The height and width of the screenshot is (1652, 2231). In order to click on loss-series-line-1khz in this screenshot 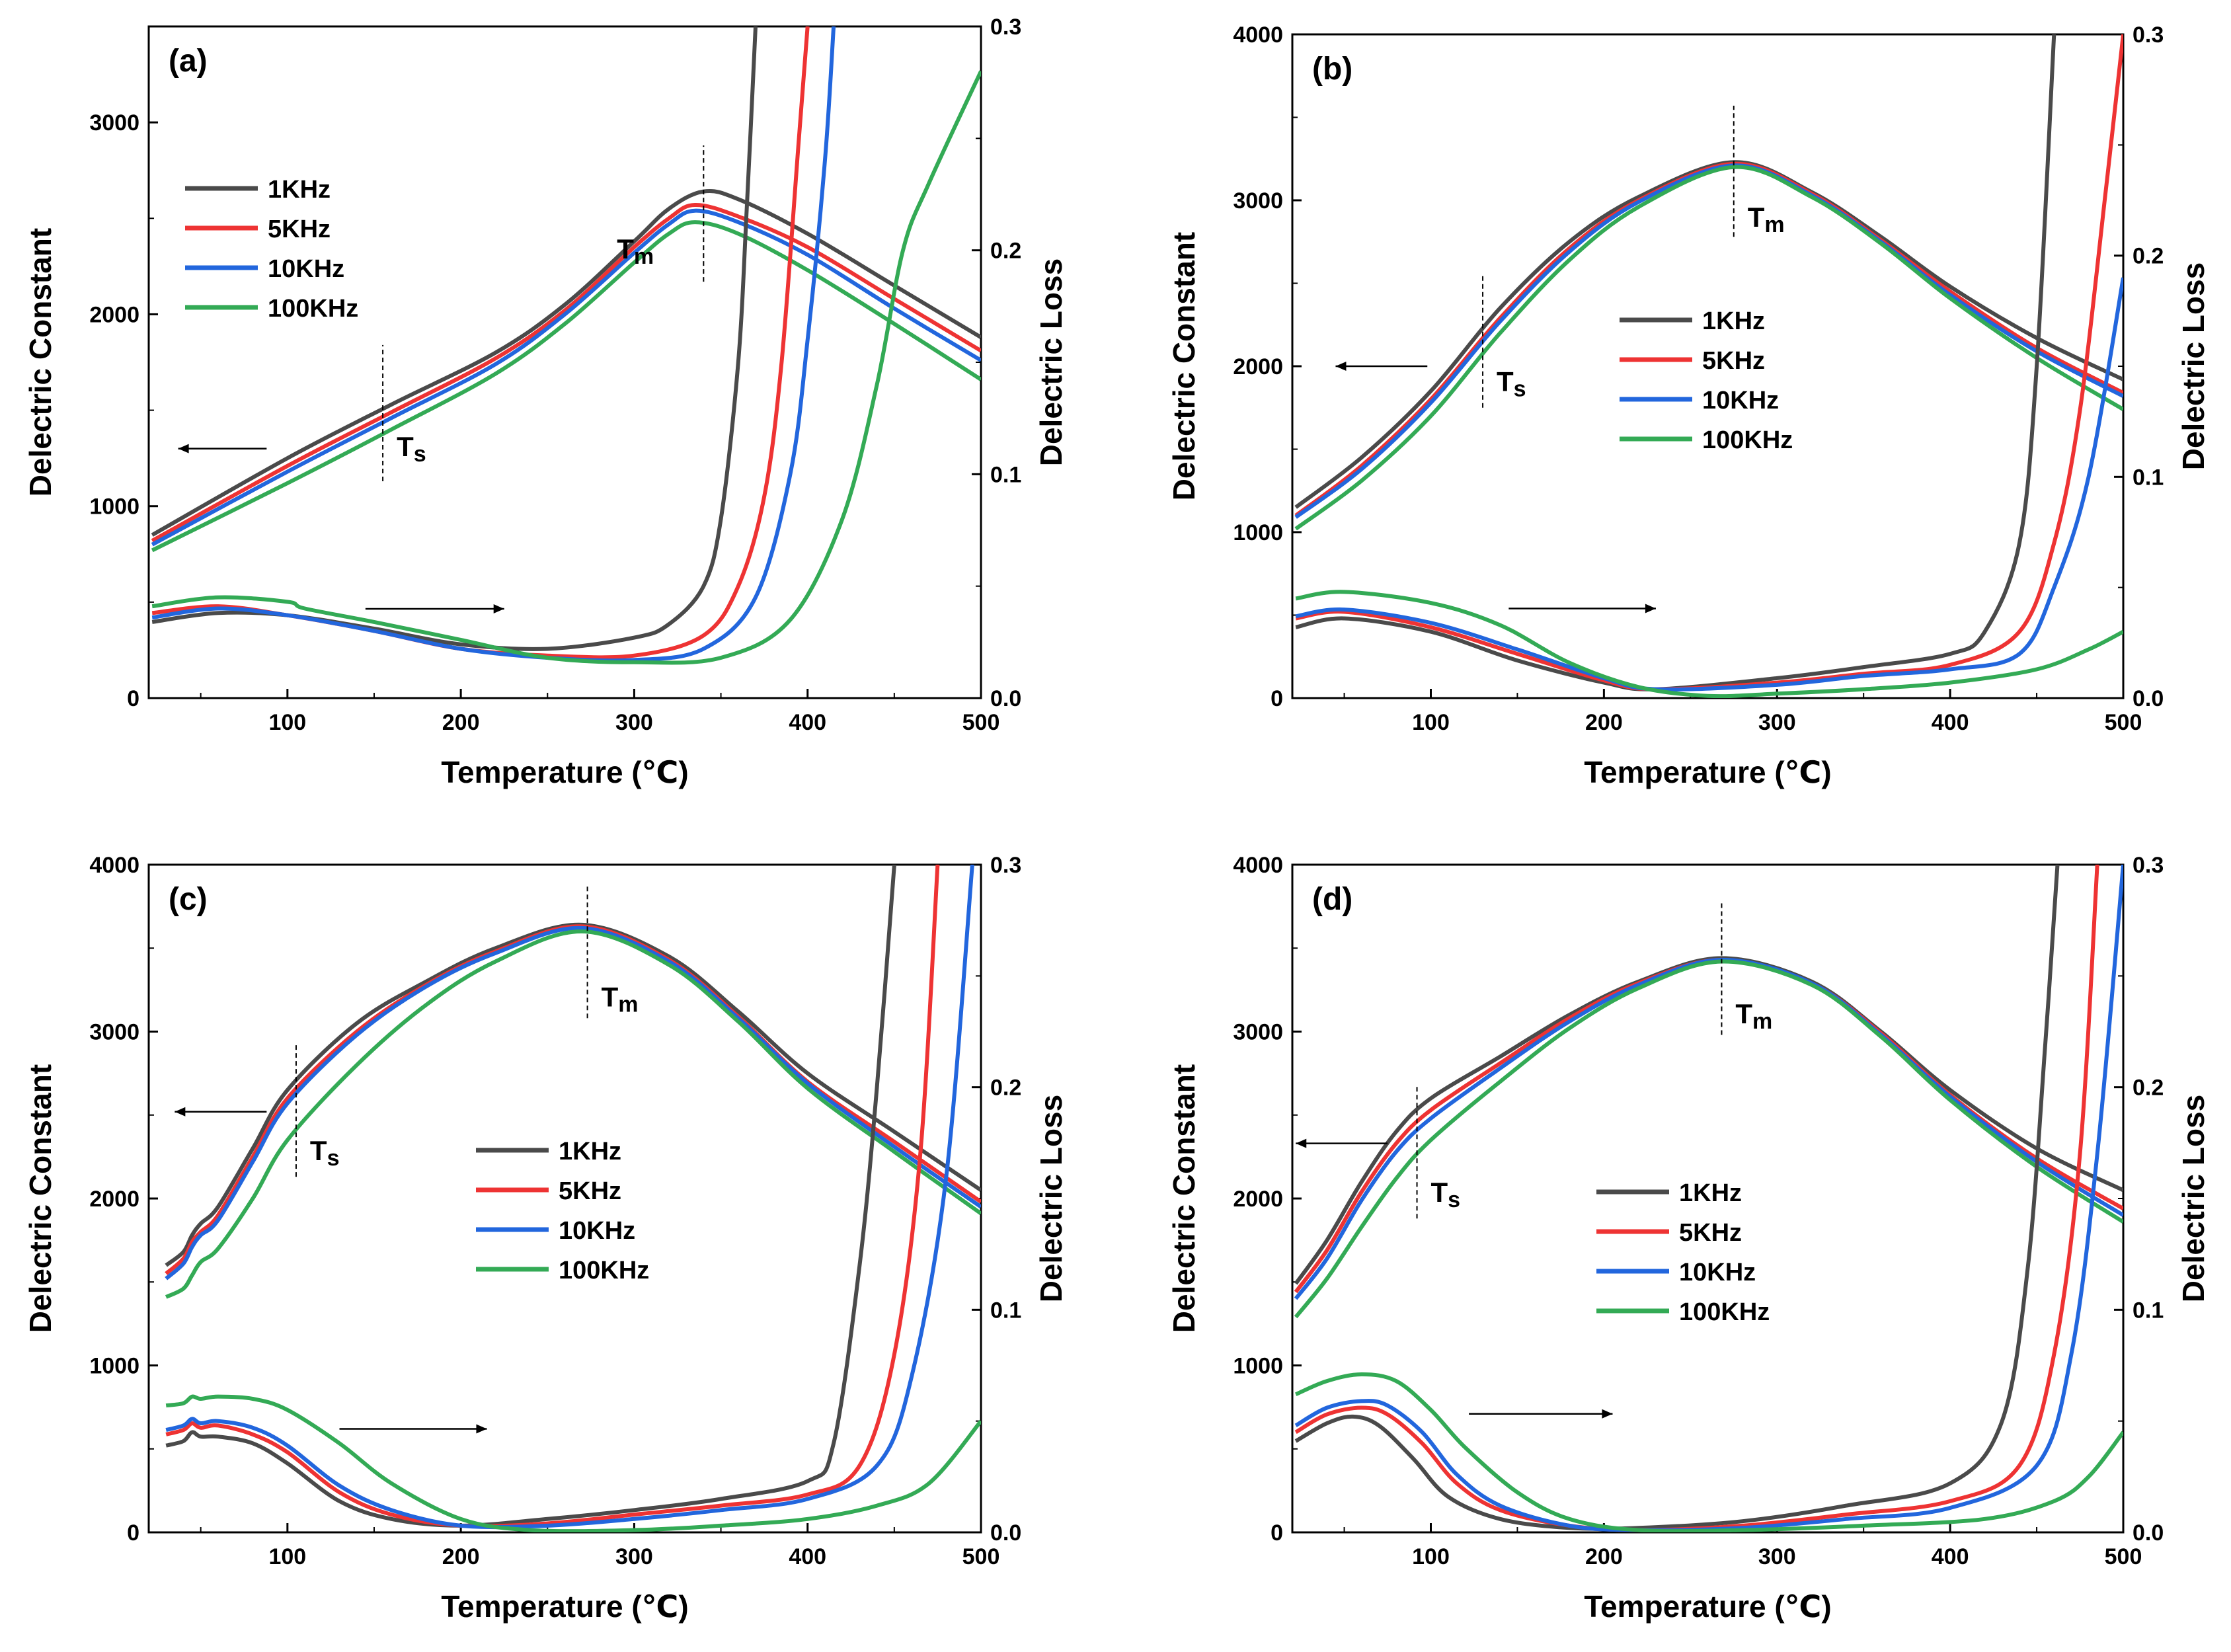, I will do `click(531, 1196)`.